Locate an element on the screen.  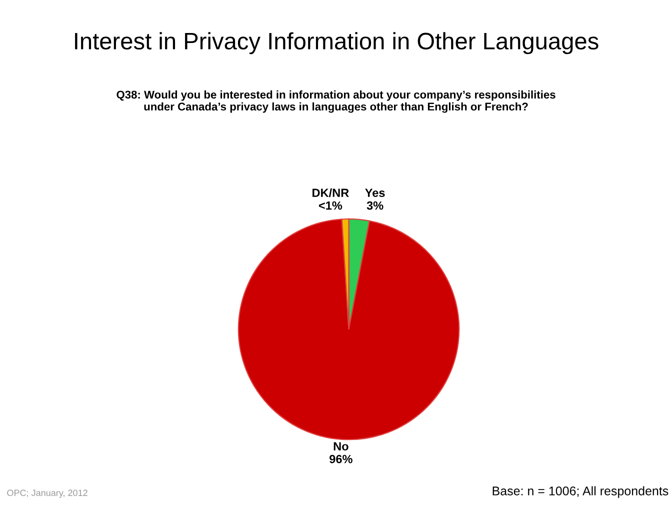
pie-slice is located at coordinates (349, 329).